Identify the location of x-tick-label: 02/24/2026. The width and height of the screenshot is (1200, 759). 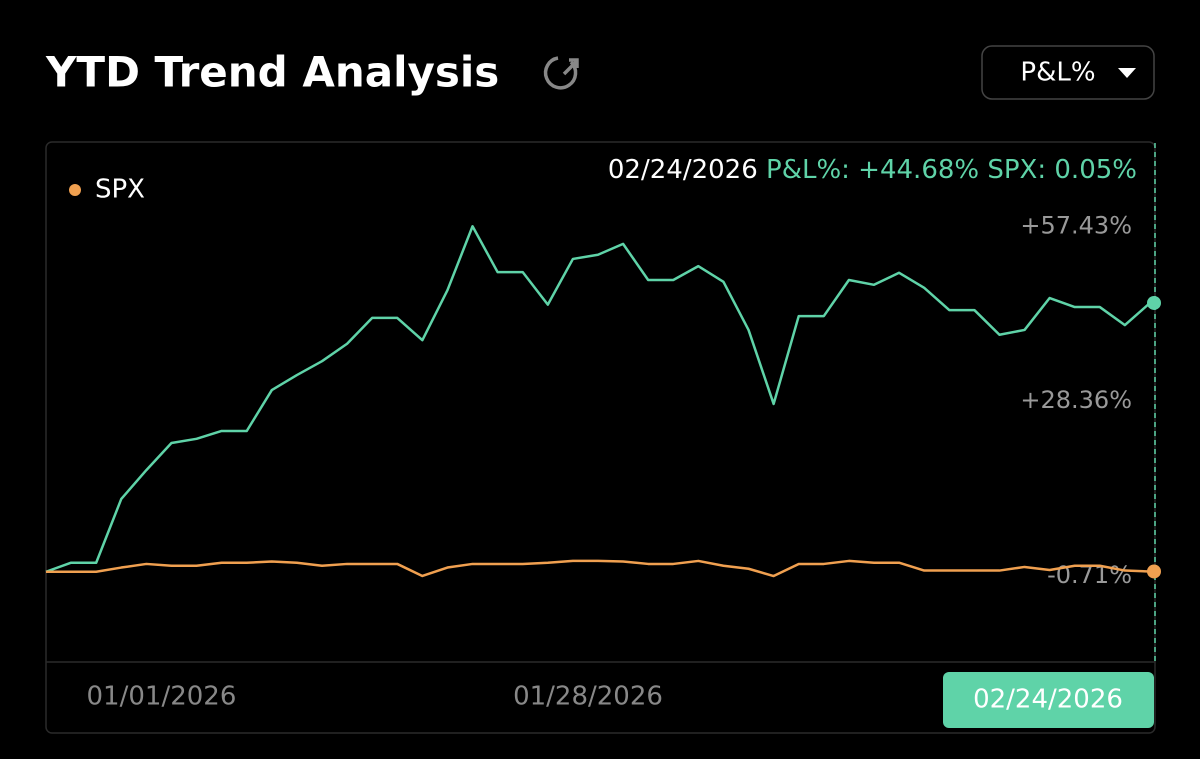
(1048, 700).